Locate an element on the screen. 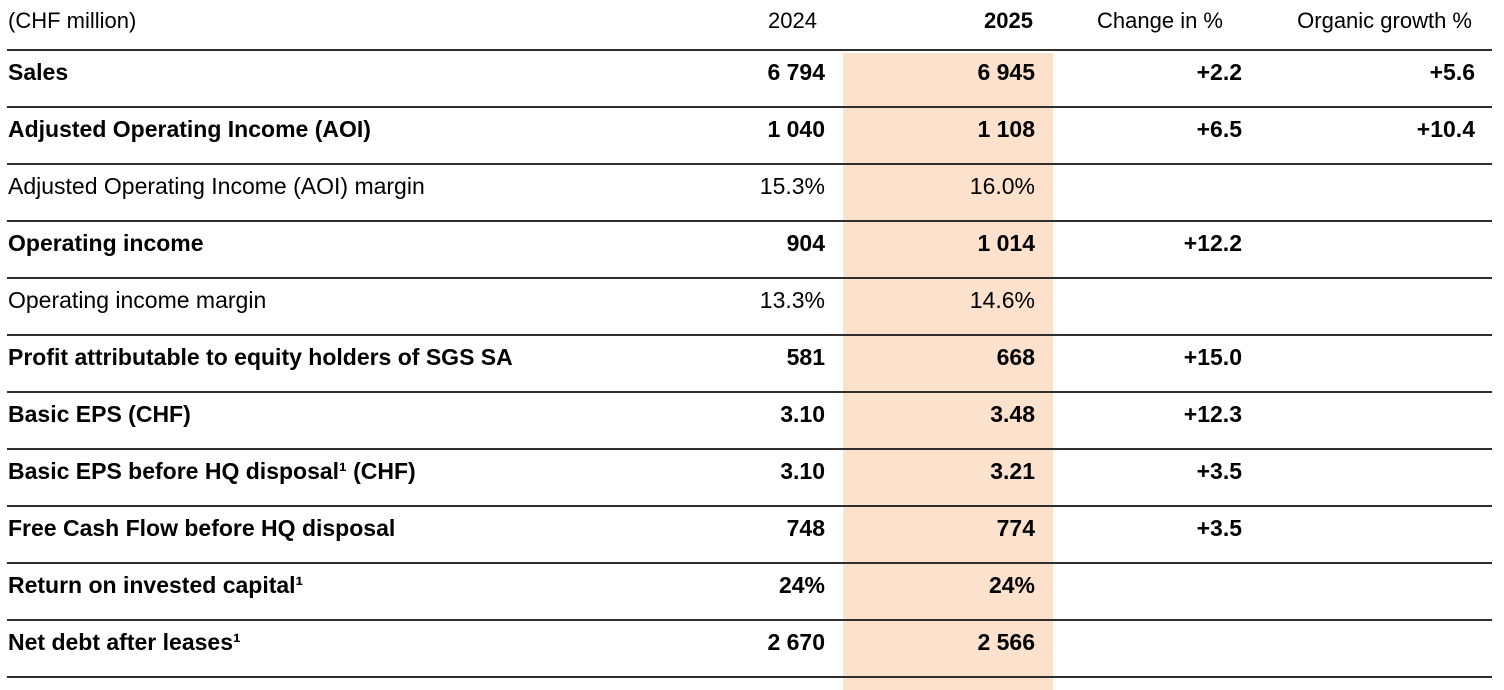 This screenshot has height=690, width=1504. value-2024: 24% is located at coordinates (766, 592).